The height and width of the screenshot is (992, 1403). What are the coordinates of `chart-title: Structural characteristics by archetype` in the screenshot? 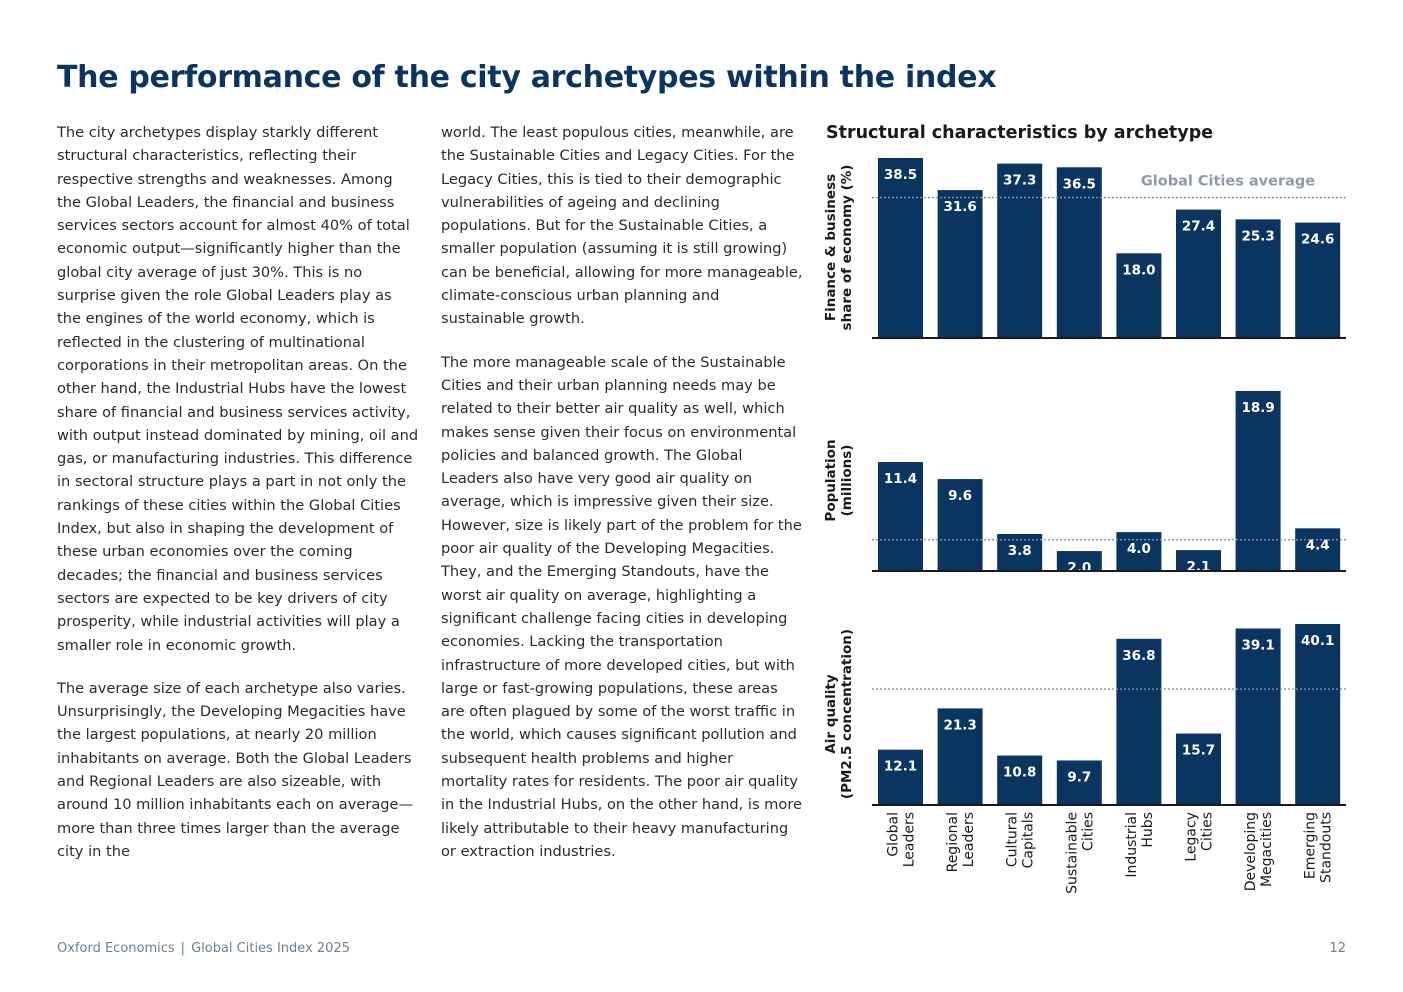 It's located at (1020, 133).